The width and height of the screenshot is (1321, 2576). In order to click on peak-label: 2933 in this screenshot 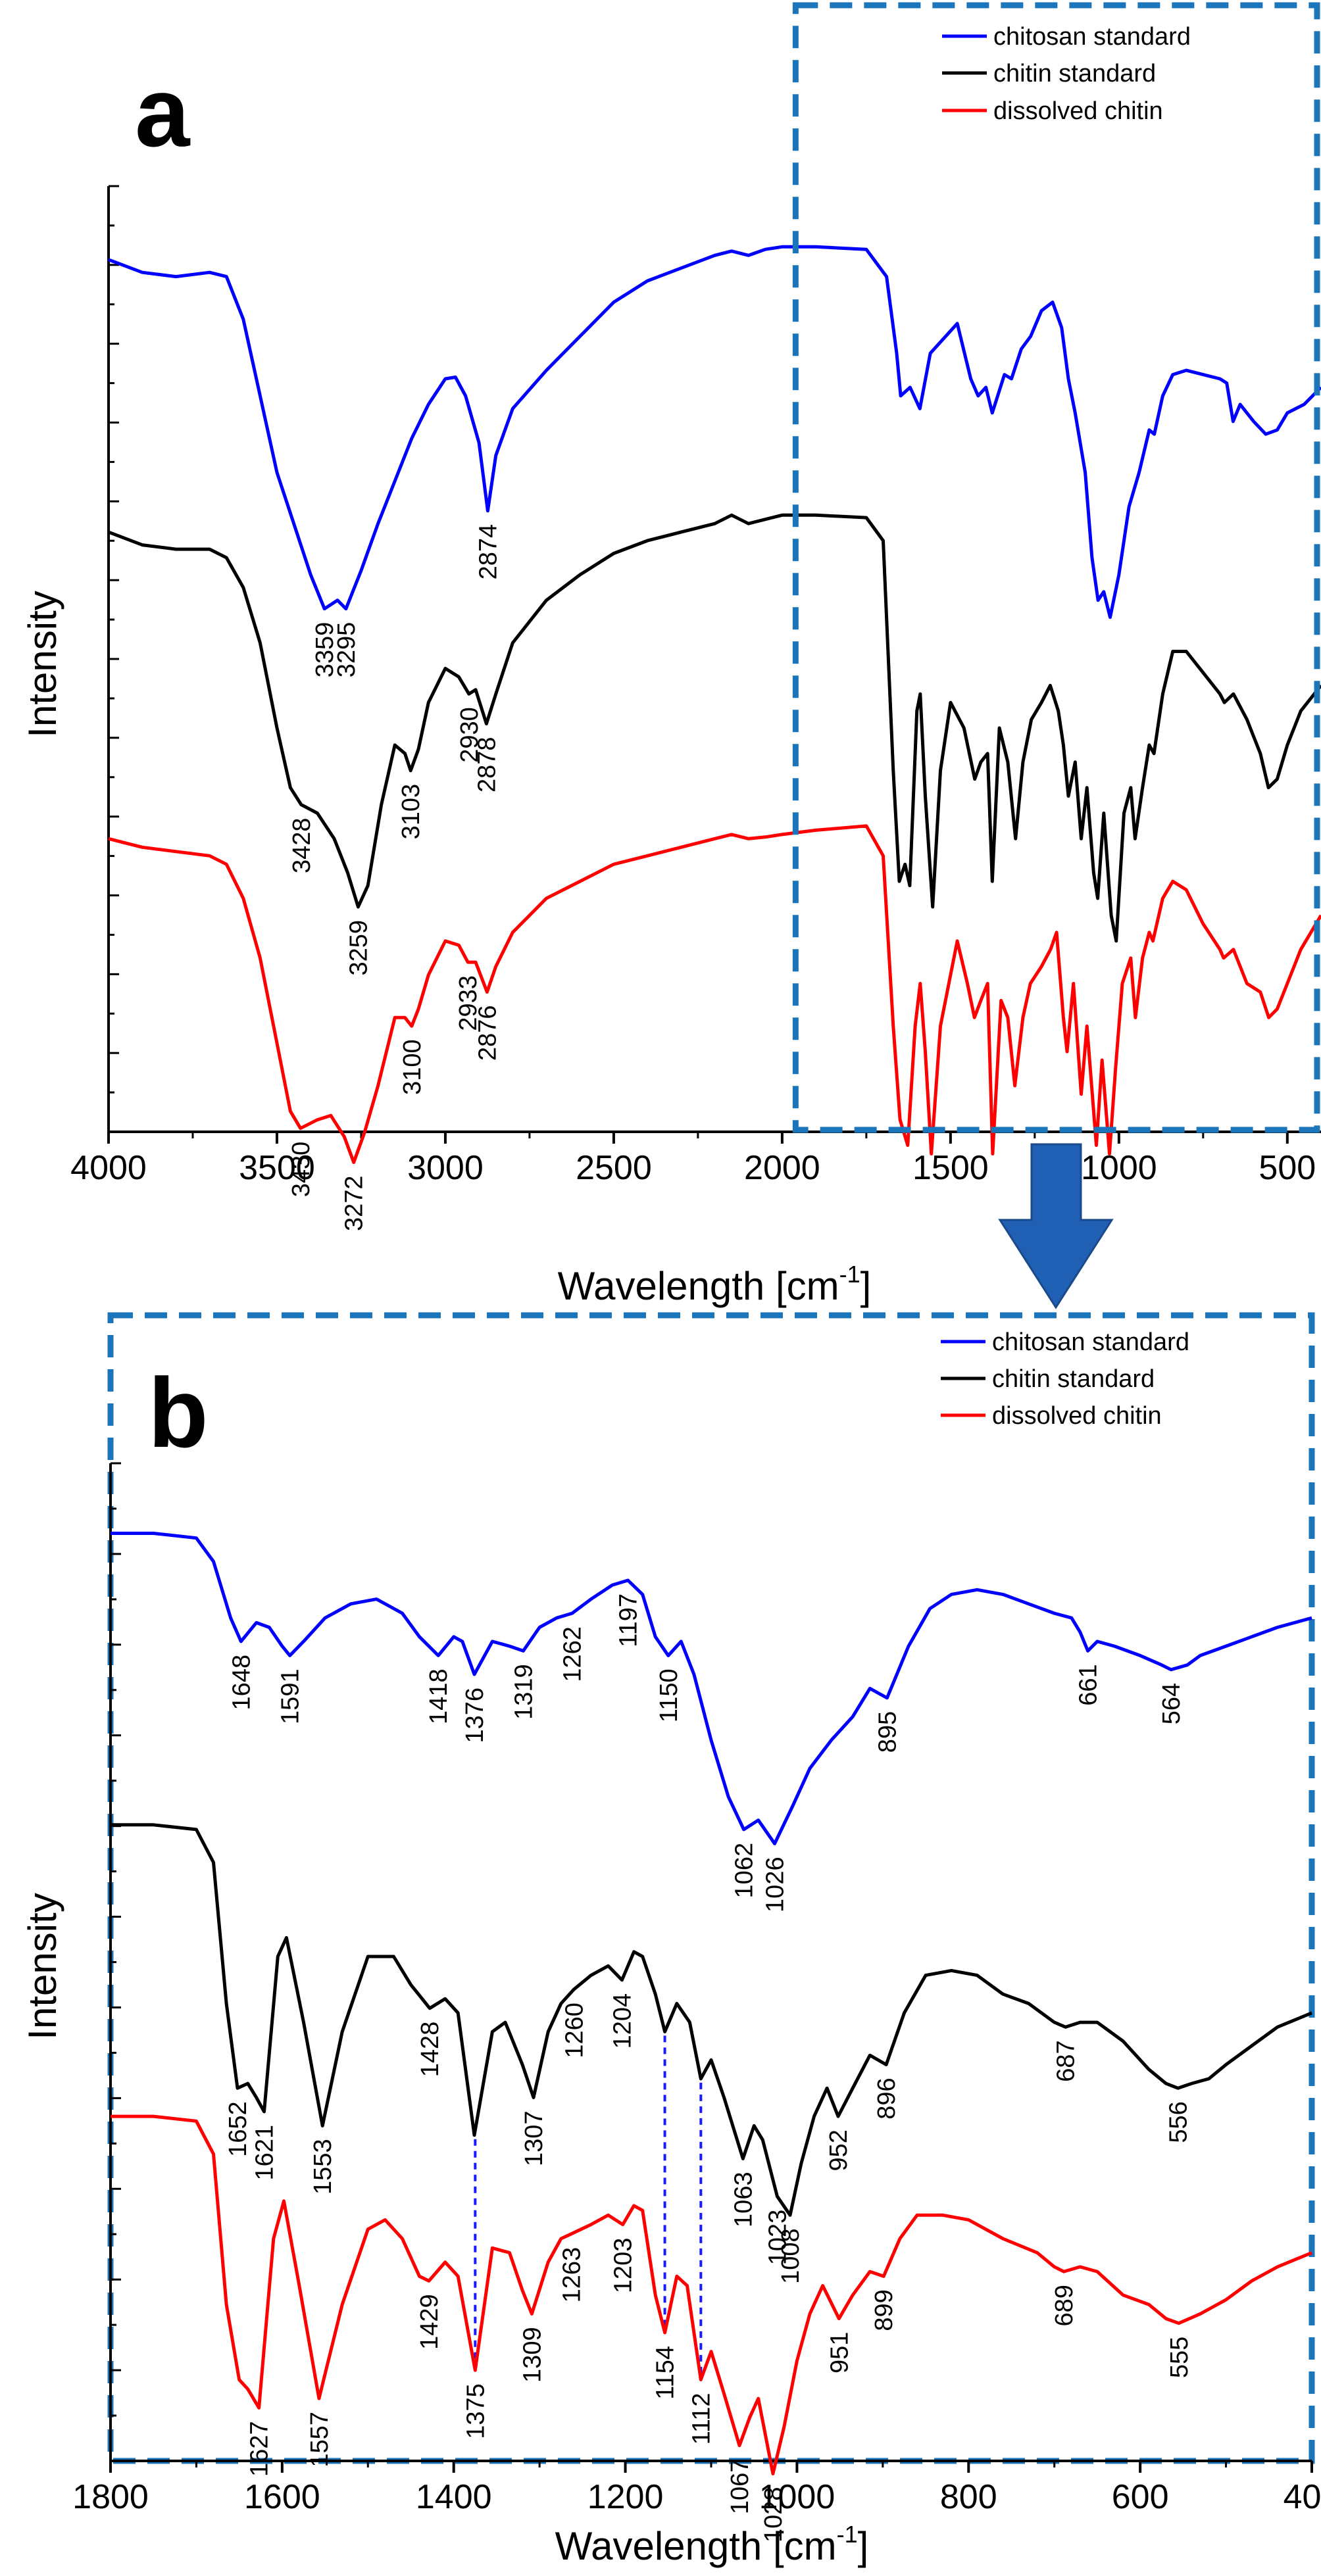, I will do `click(468, 1003)`.